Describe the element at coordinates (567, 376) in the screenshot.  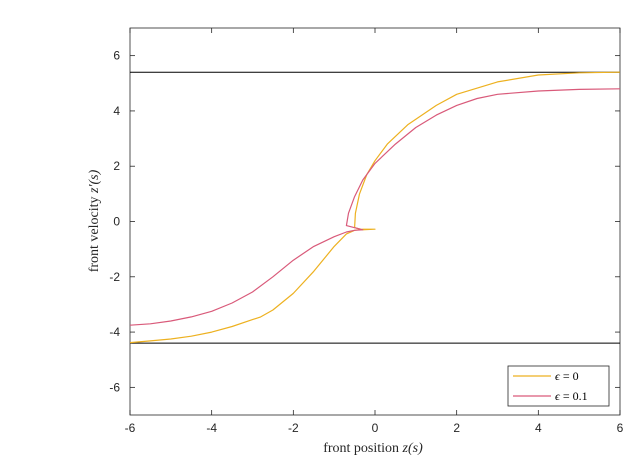
I see `legend-label-eps0: ϵ = 0` at that location.